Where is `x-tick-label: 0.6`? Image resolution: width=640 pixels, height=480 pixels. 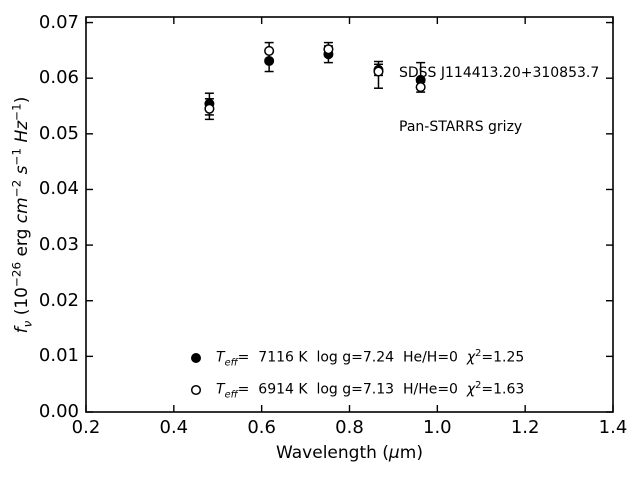 x-tick-label: 0.6 is located at coordinates (261, 427).